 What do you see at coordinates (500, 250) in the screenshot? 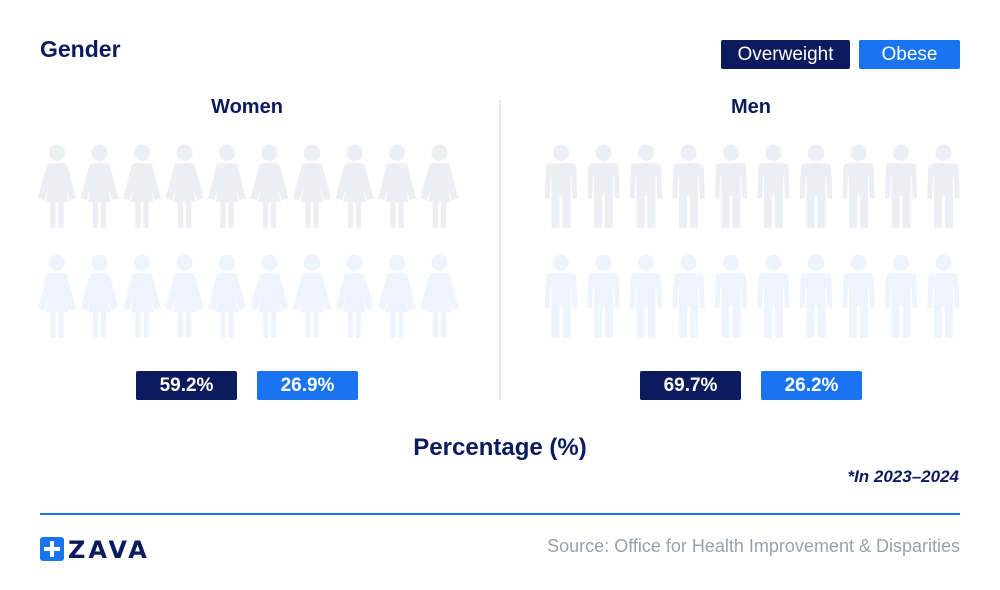
I see `panel-divider` at bounding box center [500, 250].